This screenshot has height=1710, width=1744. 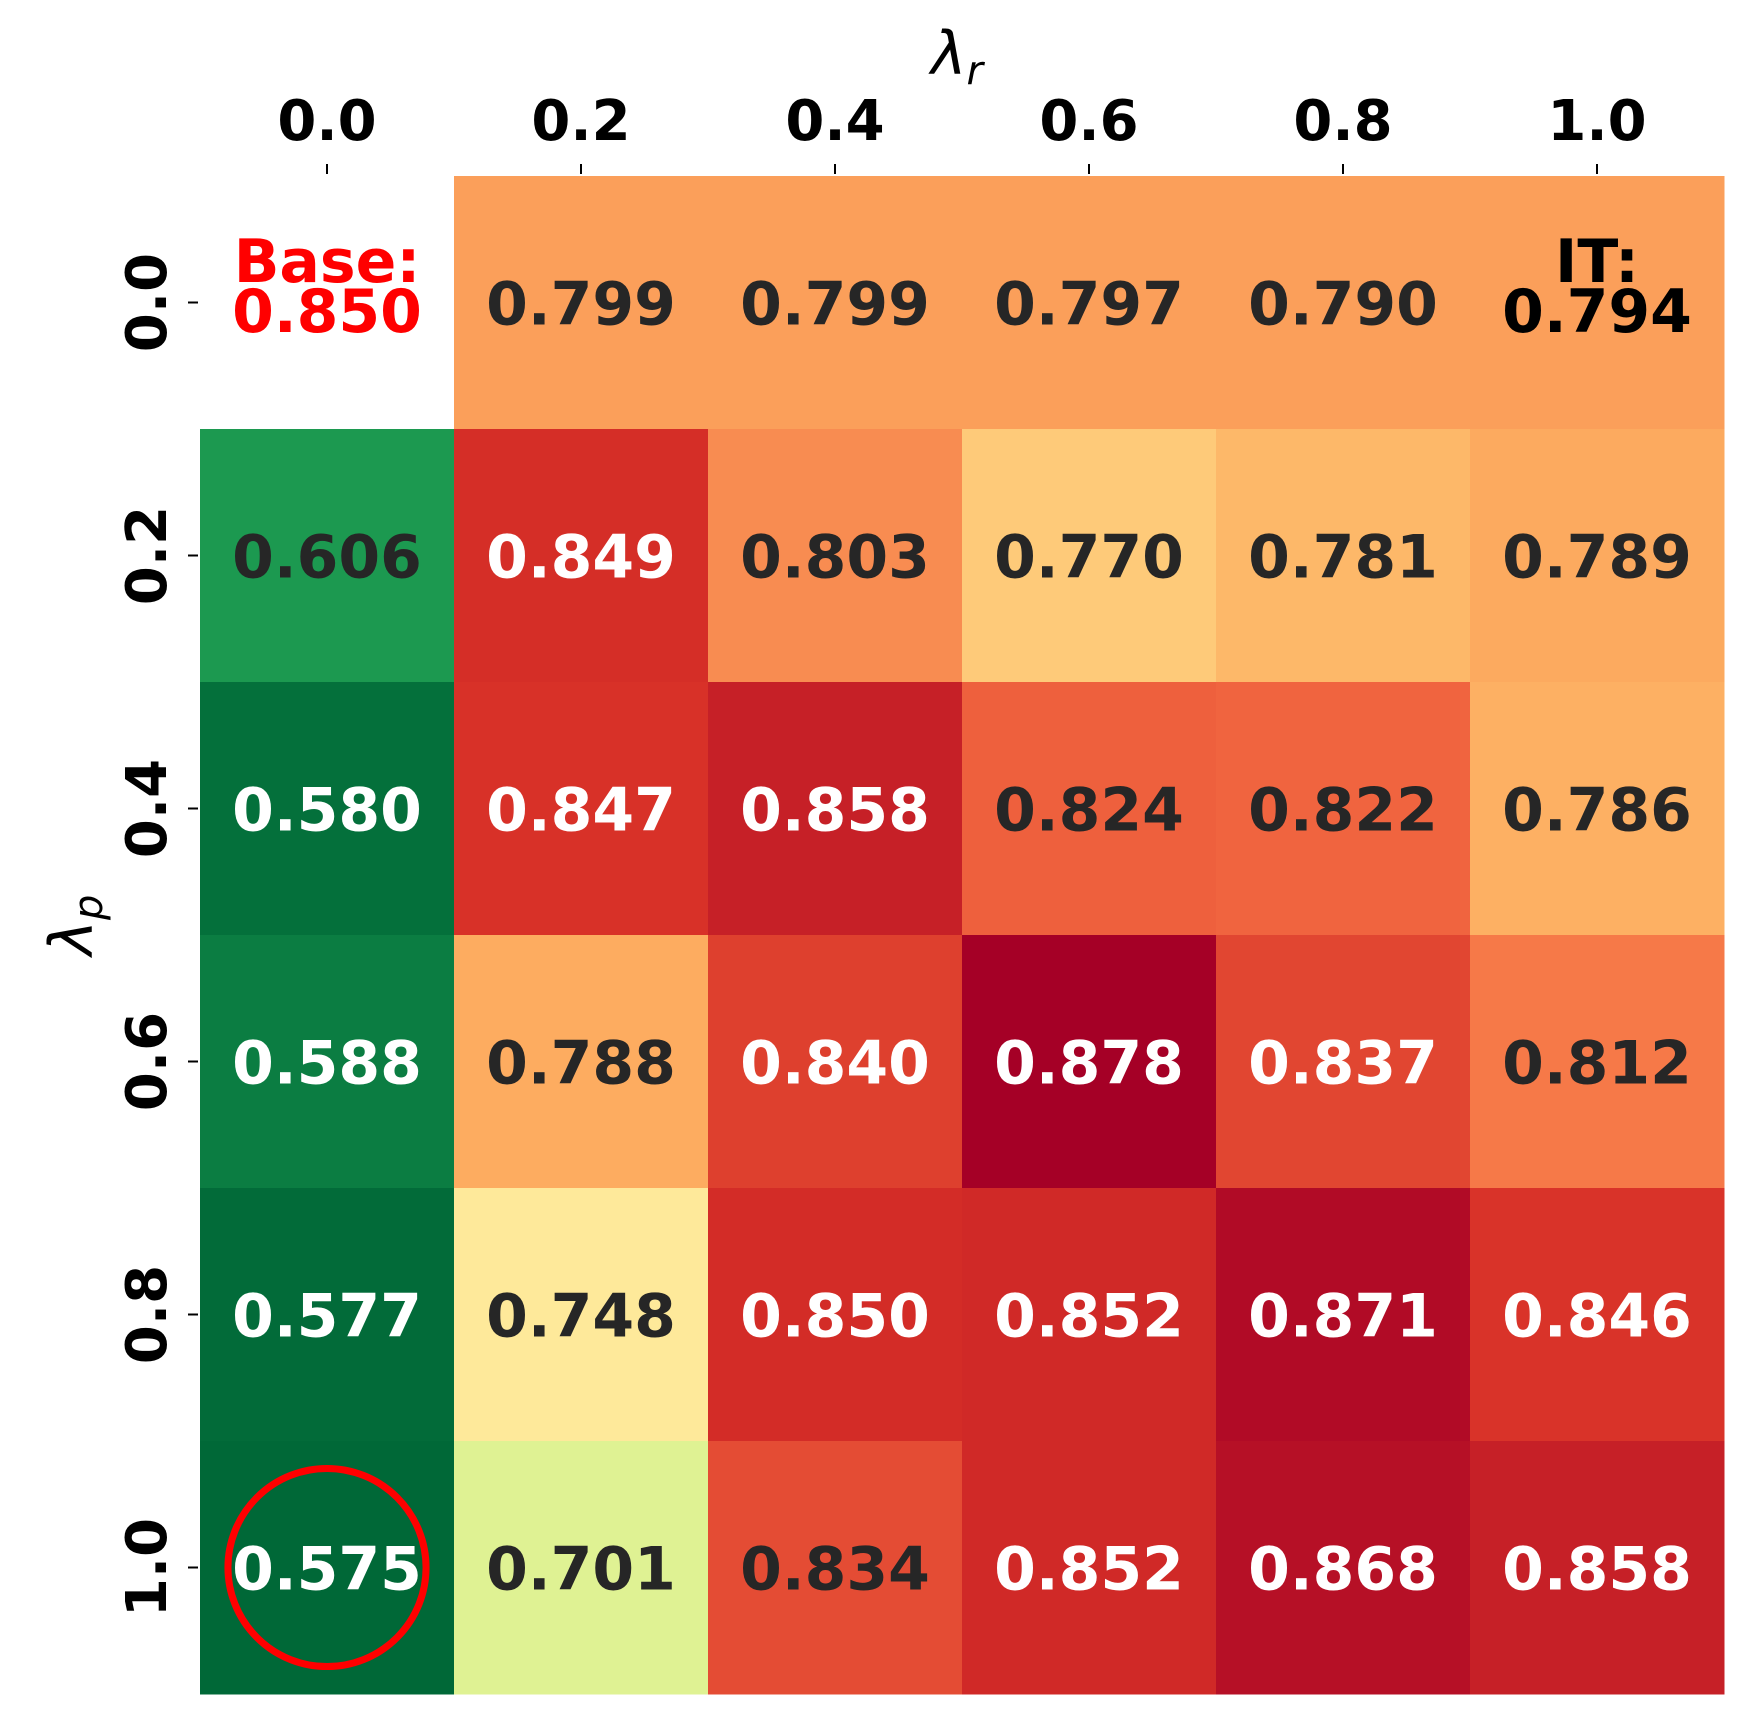 I want to click on heatmap-cell-r3-c2, so click(x=835, y=1062).